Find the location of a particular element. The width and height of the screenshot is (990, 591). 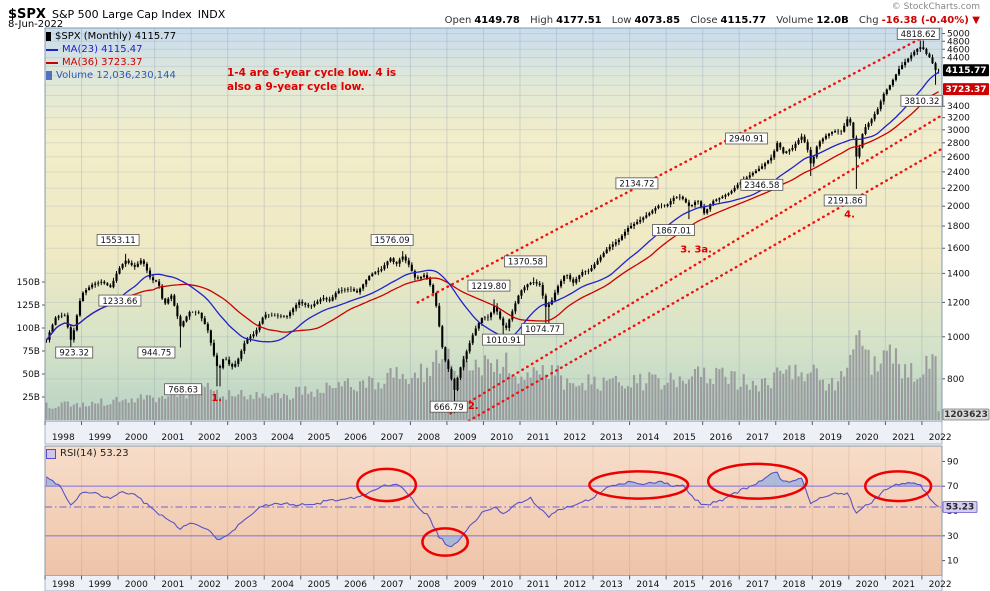

svg-text: 2940.91 is located at coordinates (746, 140).